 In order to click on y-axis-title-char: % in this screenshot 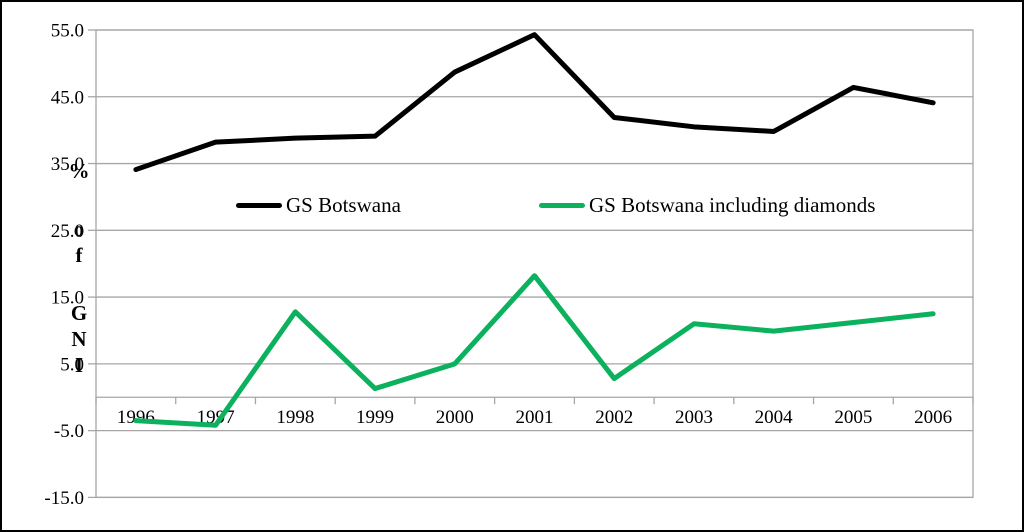, I will do `click(79, 171)`.